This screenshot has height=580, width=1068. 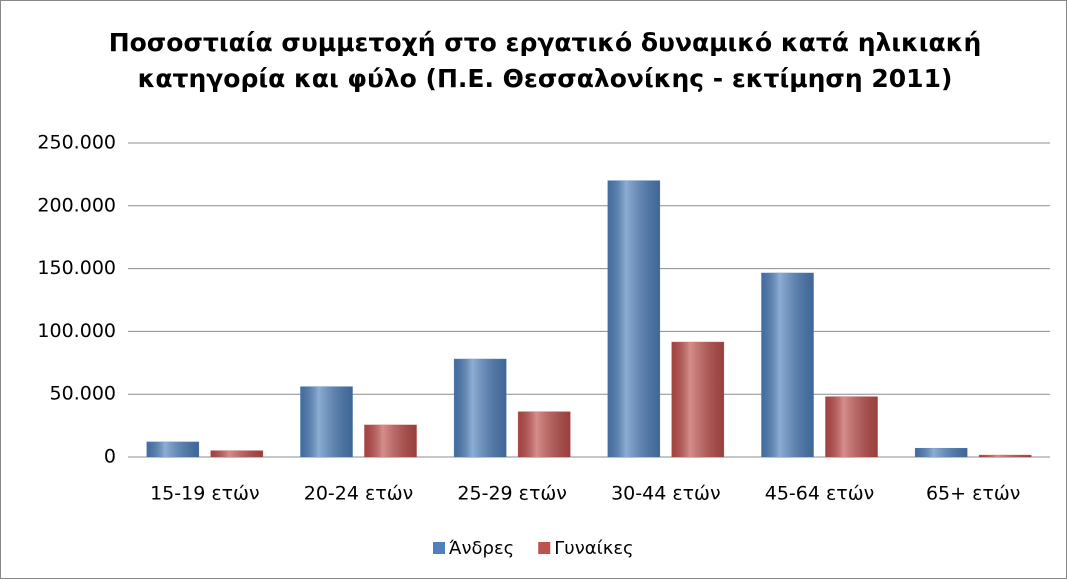 What do you see at coordinates (76, 205) in the screenshot?
I see `y-tick-label: 200.000` at bounding box center [76, 205].